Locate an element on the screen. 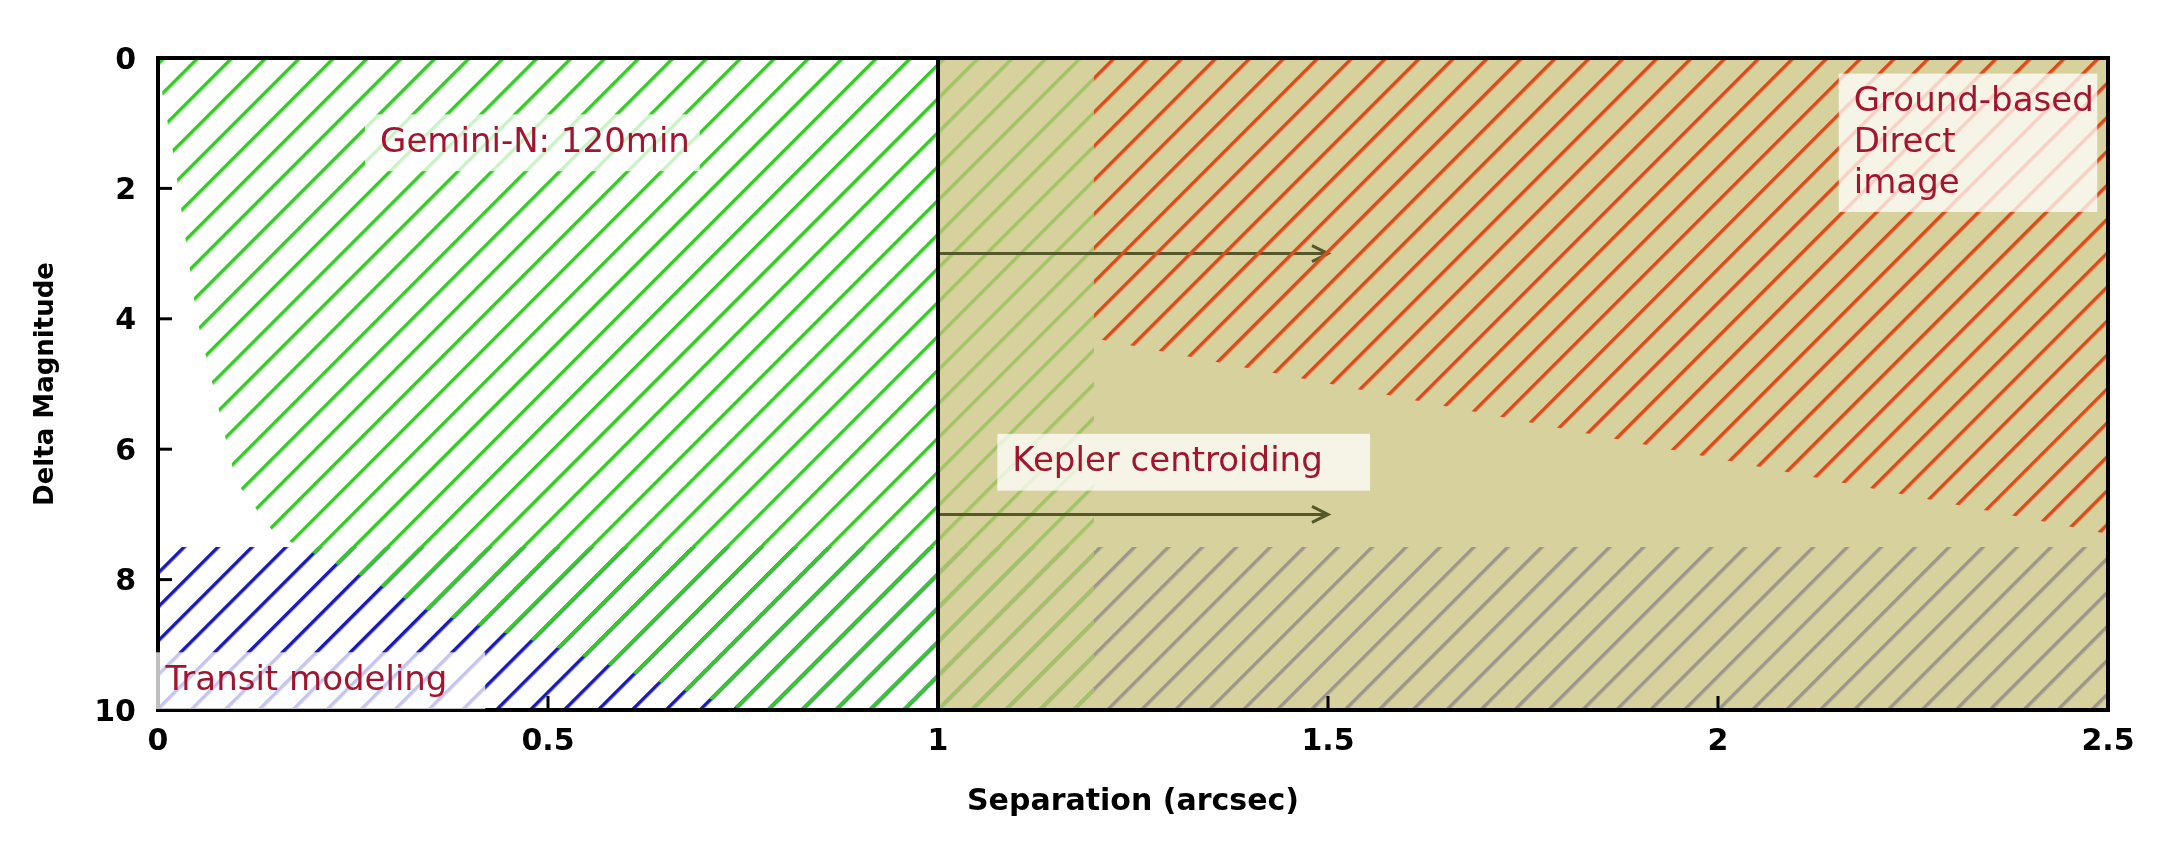 Image resolution: width=2177 pixels, height=845 pixels. y-axis-title: Delta Magnitude is located at coordinates (44, 384).